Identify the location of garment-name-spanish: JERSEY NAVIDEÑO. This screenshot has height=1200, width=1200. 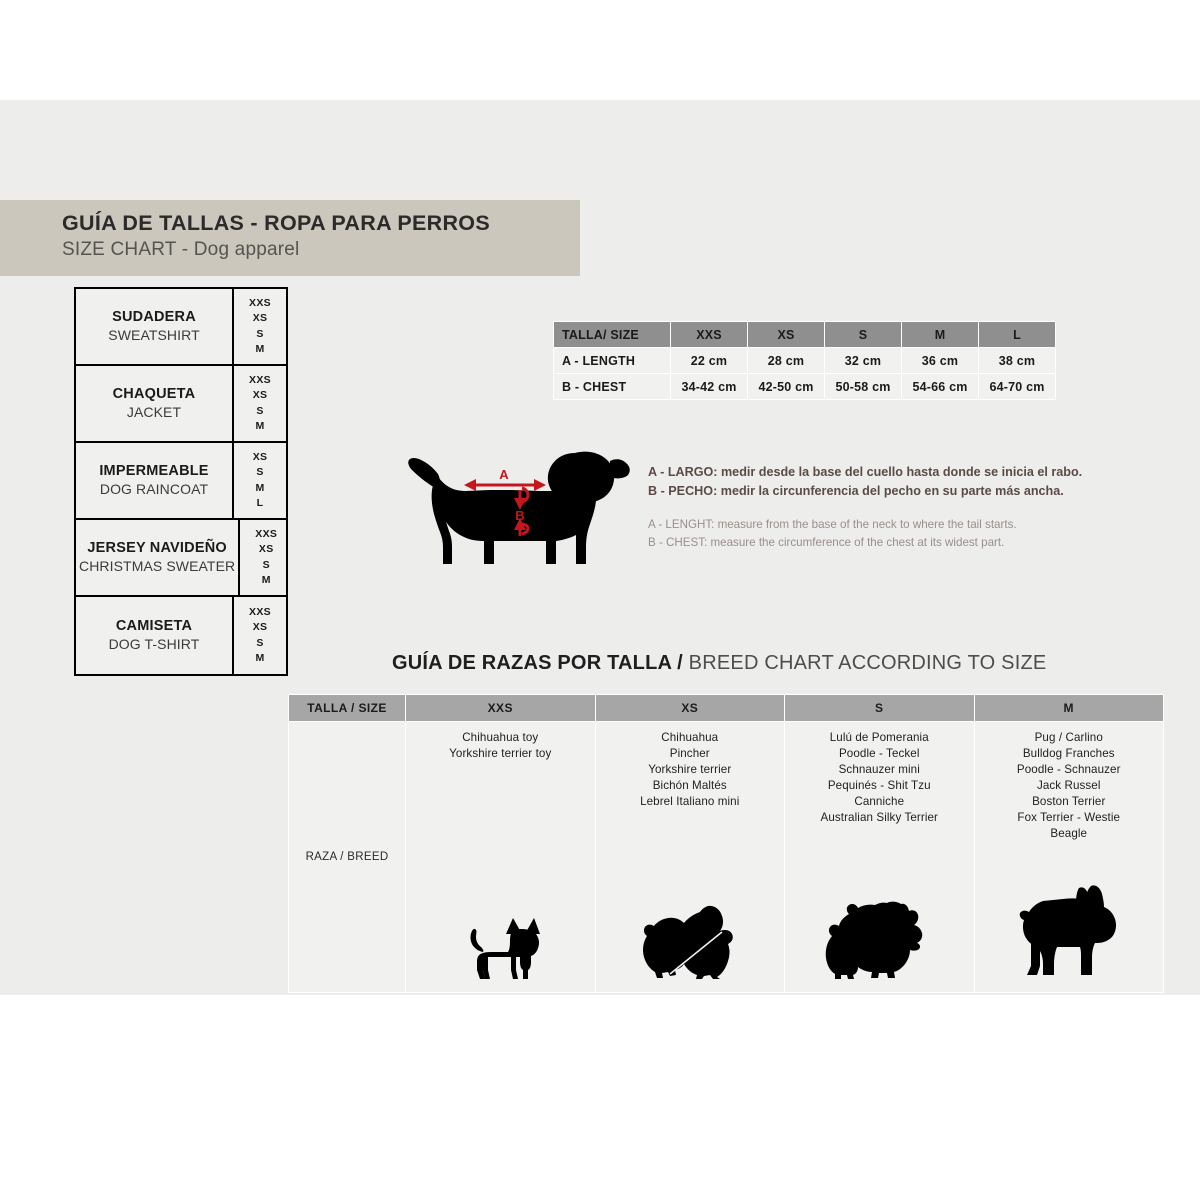
(157, 548).